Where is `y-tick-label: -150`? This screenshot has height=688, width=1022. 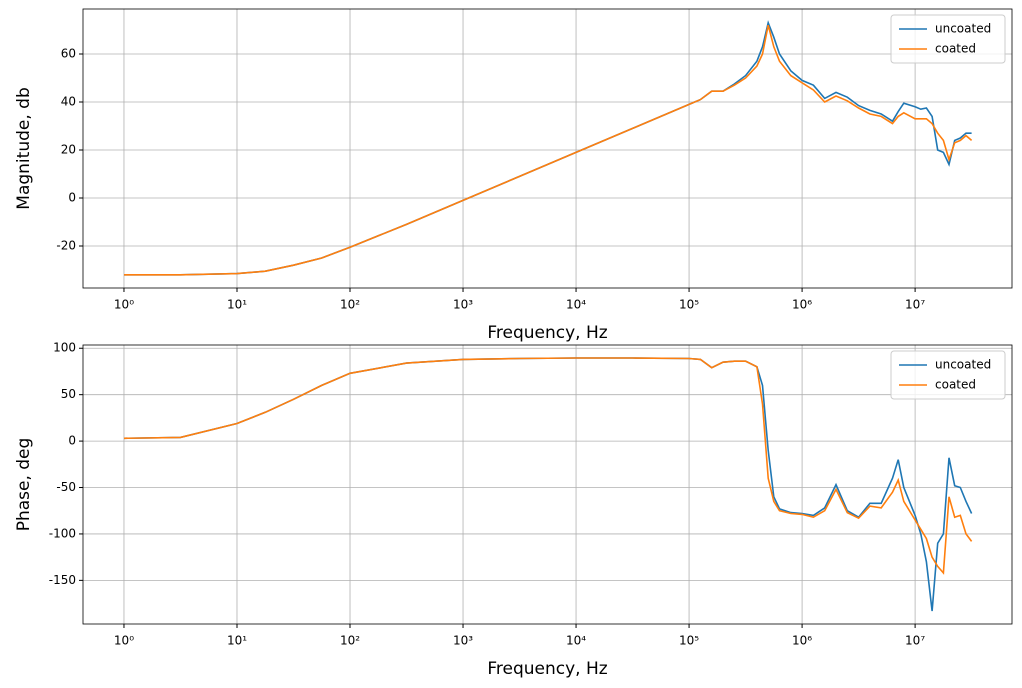 y-tick-label: -150 is located at coordinates (62, 580).